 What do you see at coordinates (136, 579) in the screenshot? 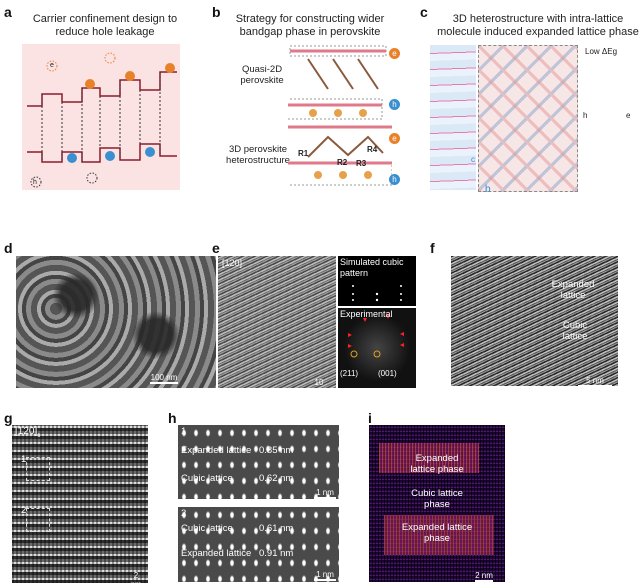
I see `scale-bar-g: 2 nm` at bounding box center [136, 579].